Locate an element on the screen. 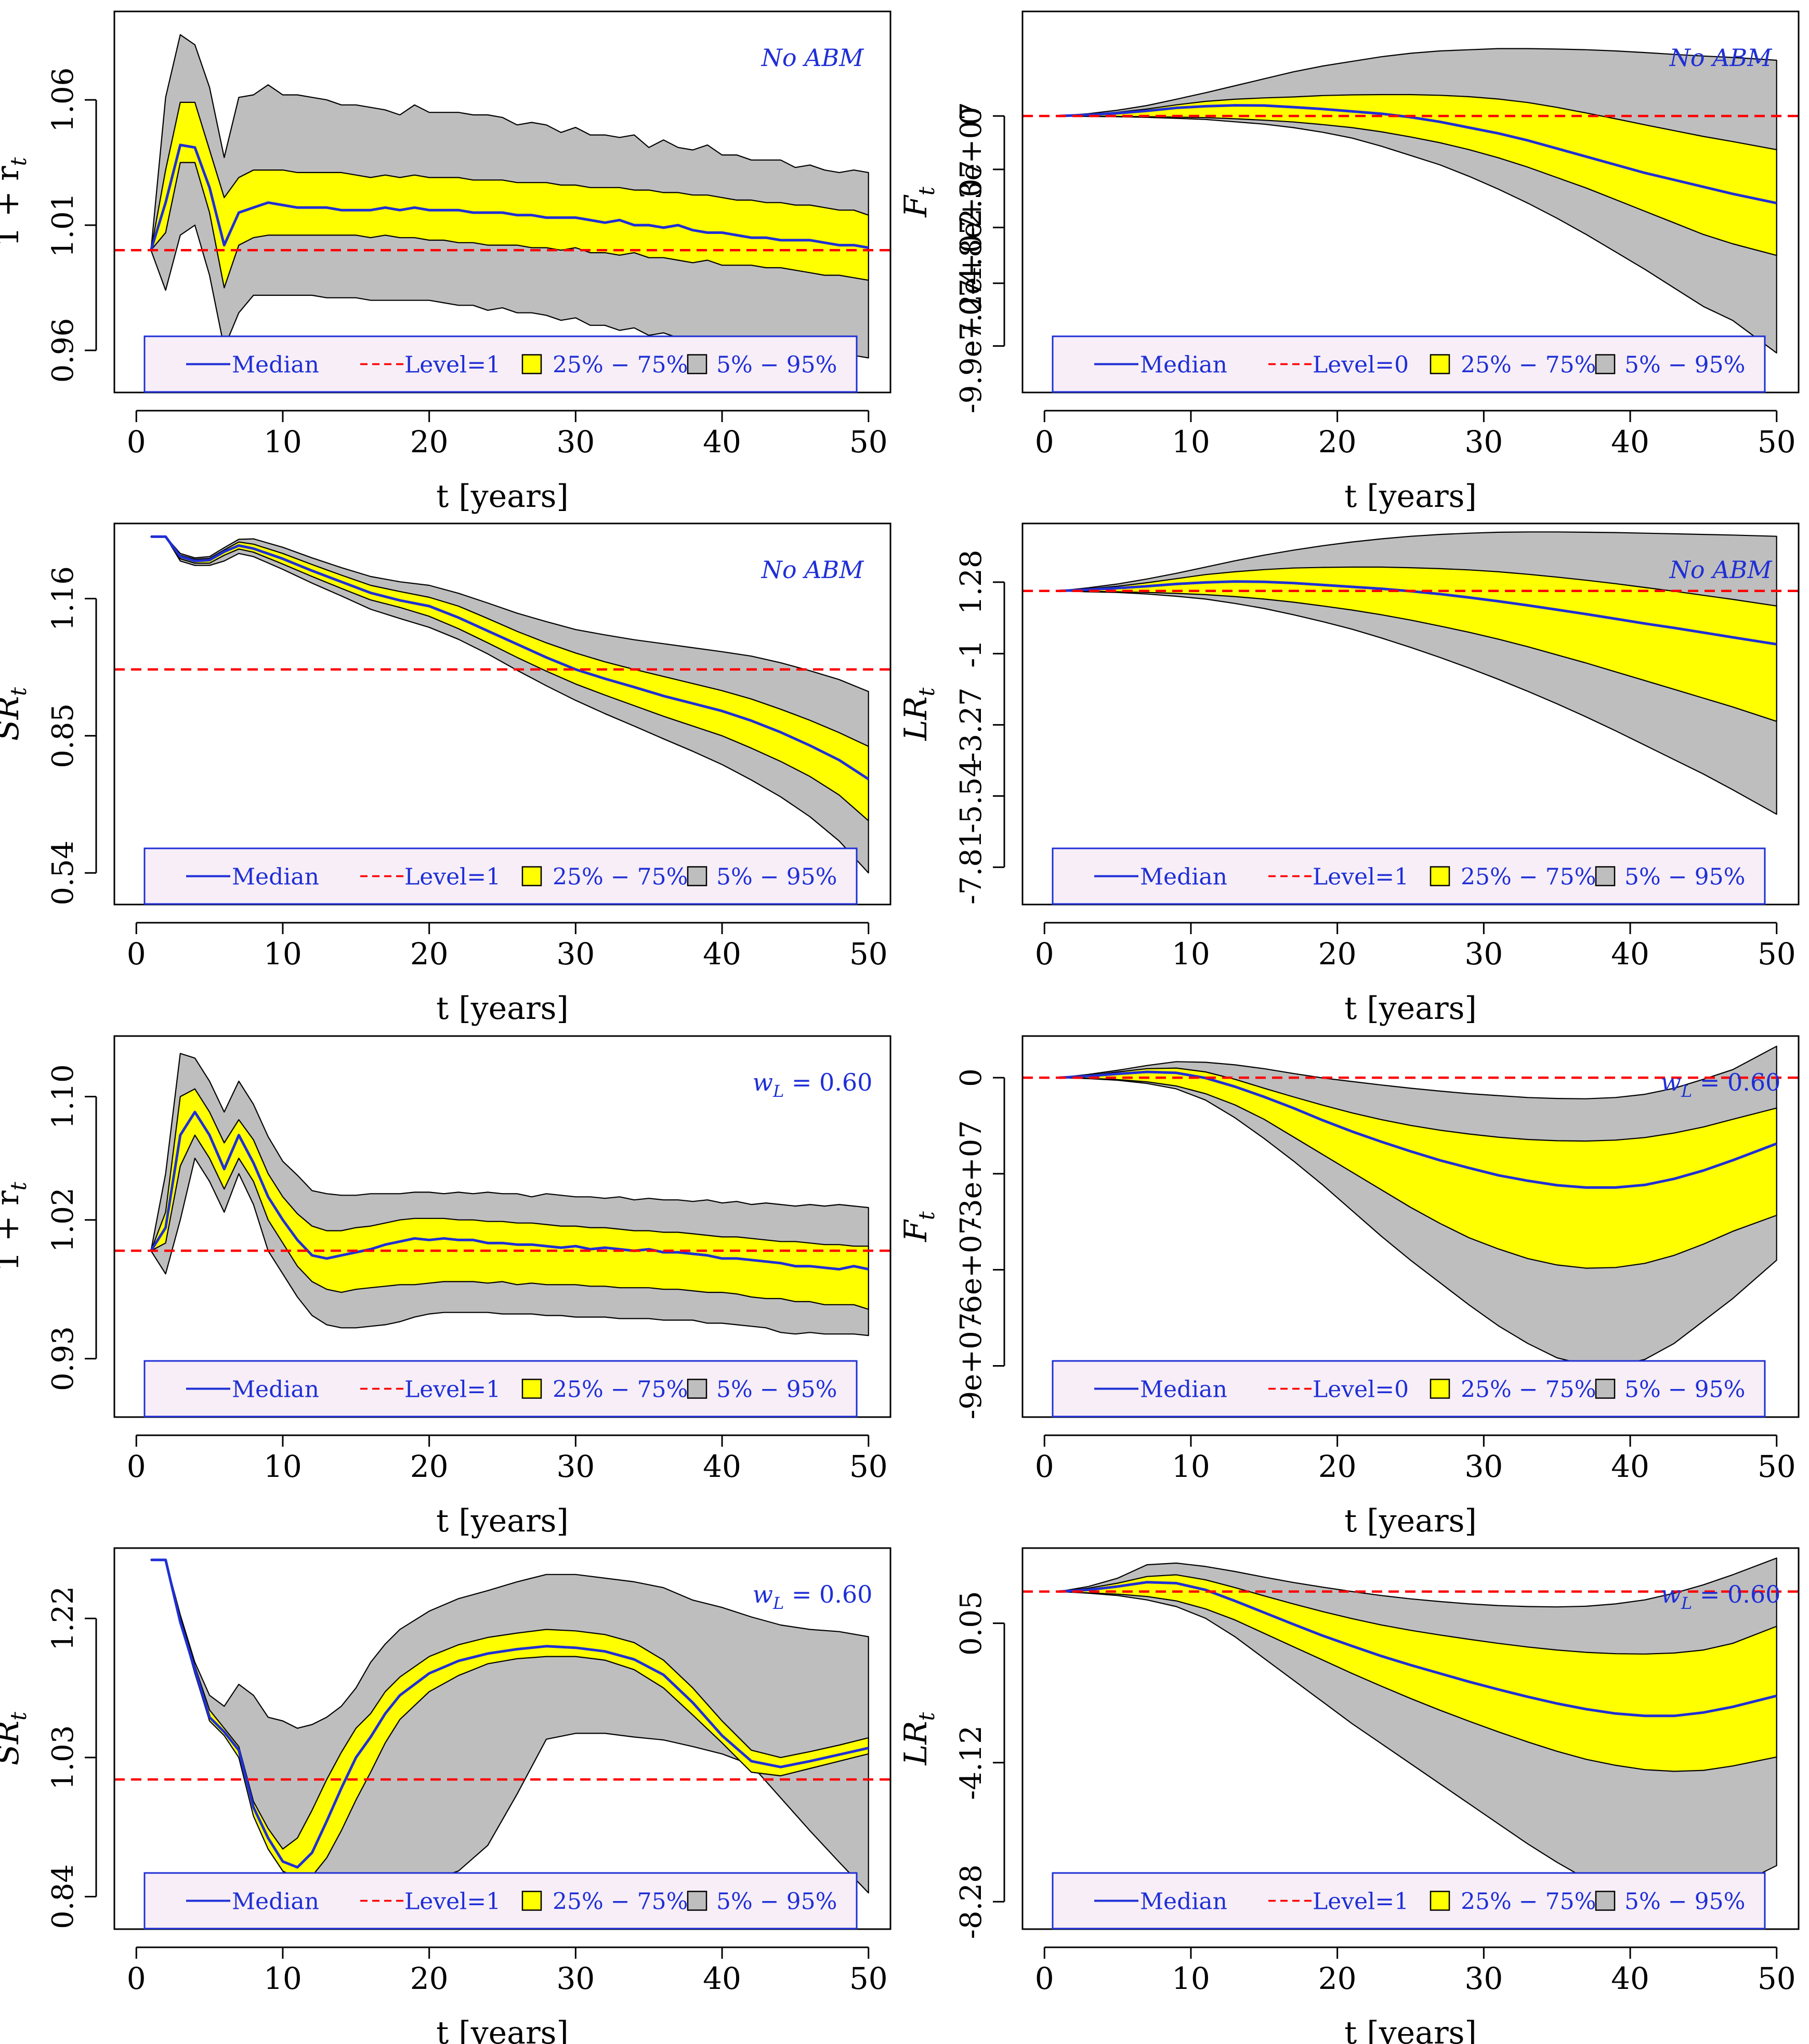  y-tick-label: 1.16 is located at coordinates (63, 598).